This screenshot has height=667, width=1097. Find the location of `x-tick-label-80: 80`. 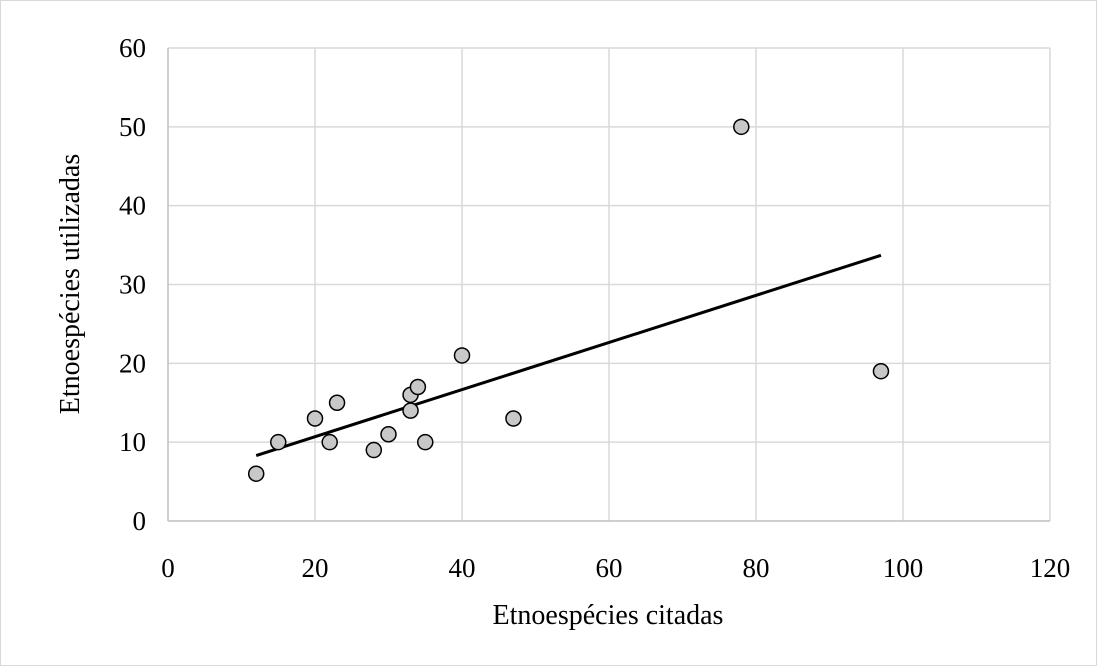

x-tick-label-80: 80 is located at coordinates (756, 568).